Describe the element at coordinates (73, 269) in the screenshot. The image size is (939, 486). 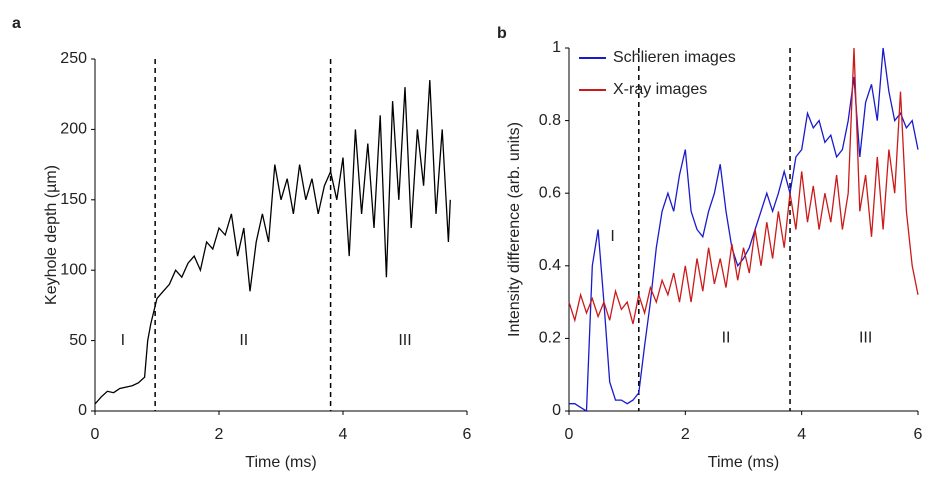
I see `y-tick-label: 100` at that location.